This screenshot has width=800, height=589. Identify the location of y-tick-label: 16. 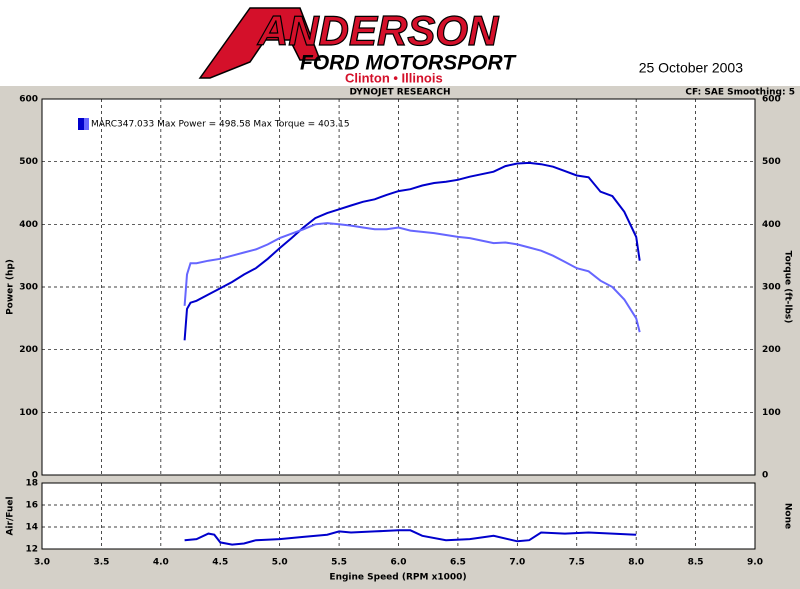
(31, 506).